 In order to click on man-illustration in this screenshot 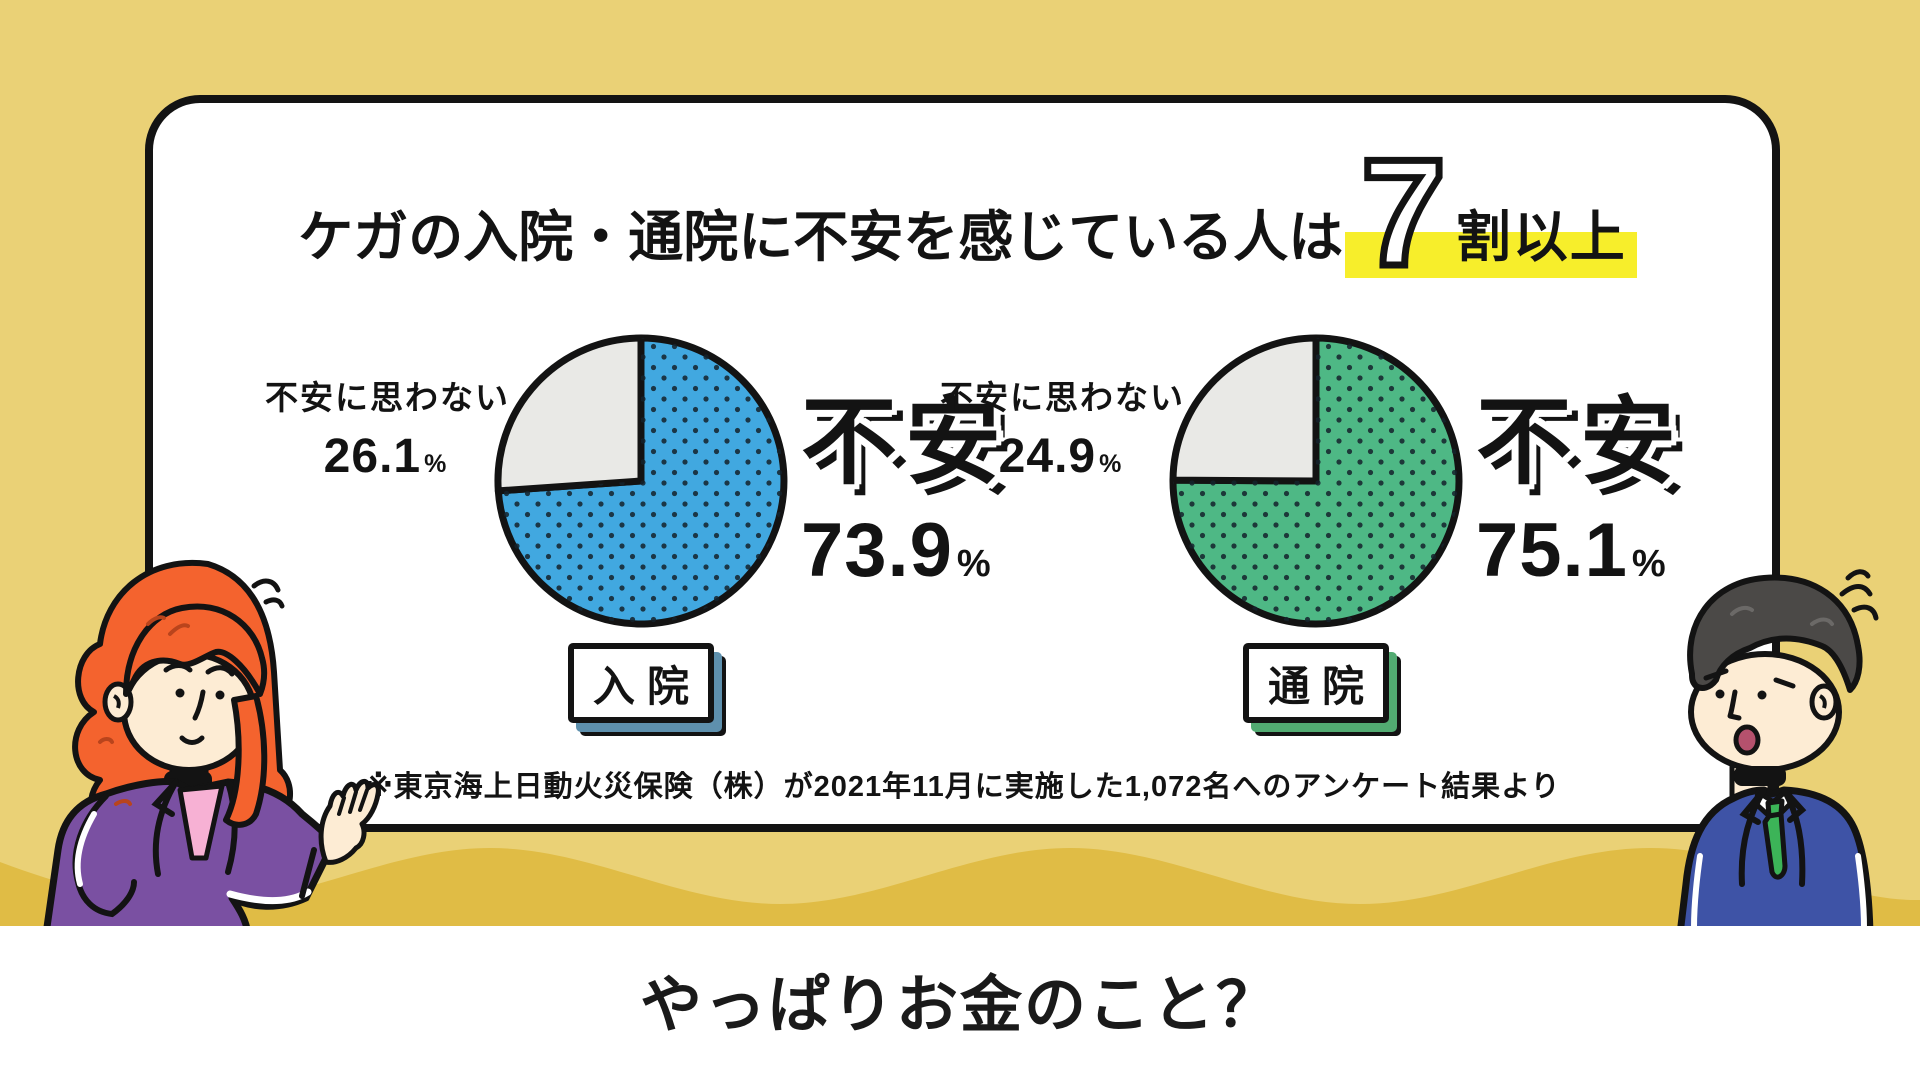, I will do `click(1777, 751)`.